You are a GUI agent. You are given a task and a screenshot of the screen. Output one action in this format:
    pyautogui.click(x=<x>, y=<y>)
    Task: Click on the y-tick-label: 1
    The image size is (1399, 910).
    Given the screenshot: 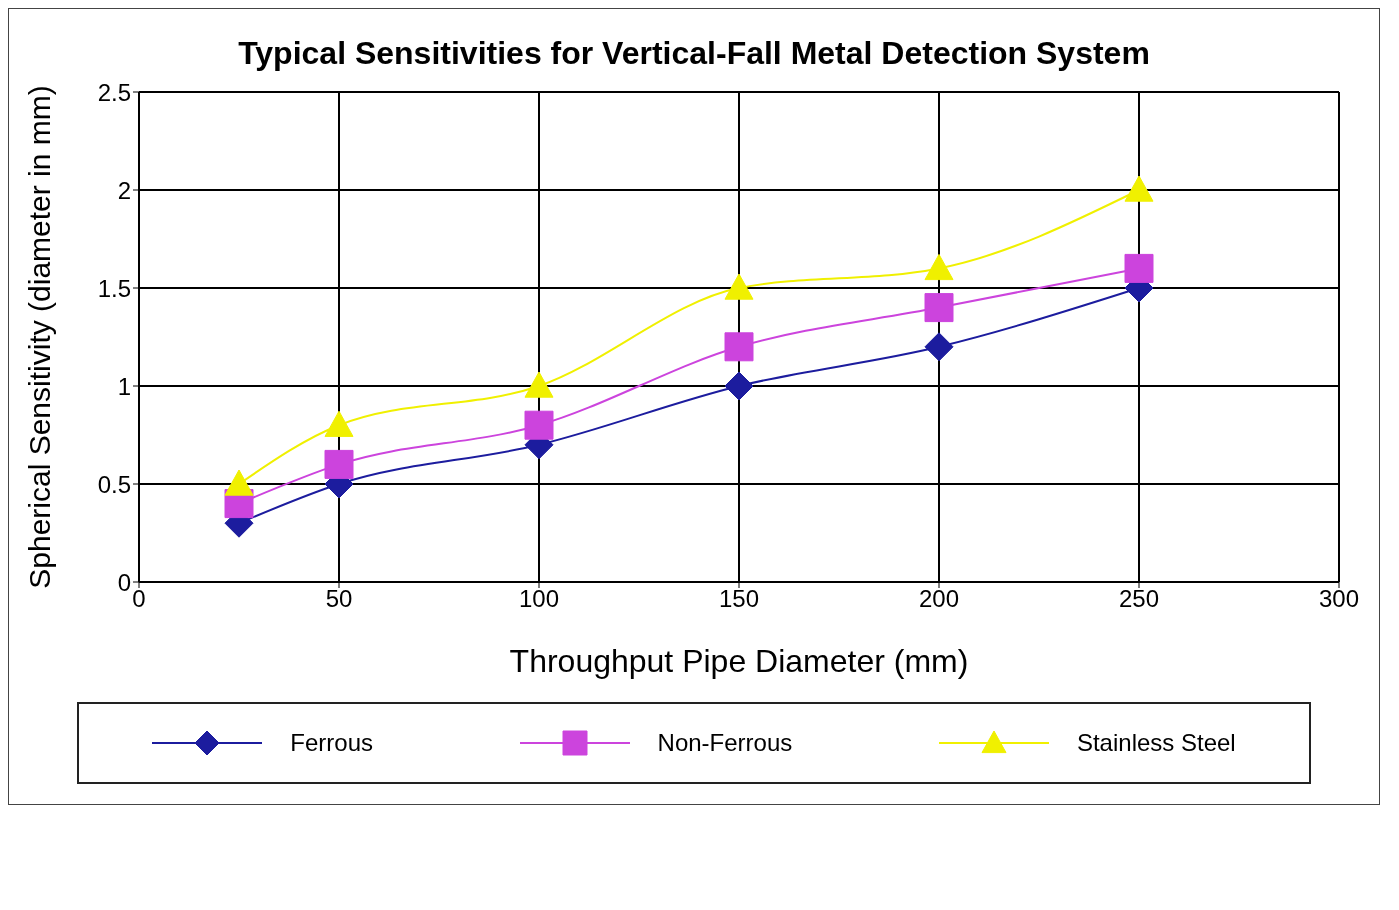 What is the action you would take?
    pyautogui.click(x=124, y=386)
    